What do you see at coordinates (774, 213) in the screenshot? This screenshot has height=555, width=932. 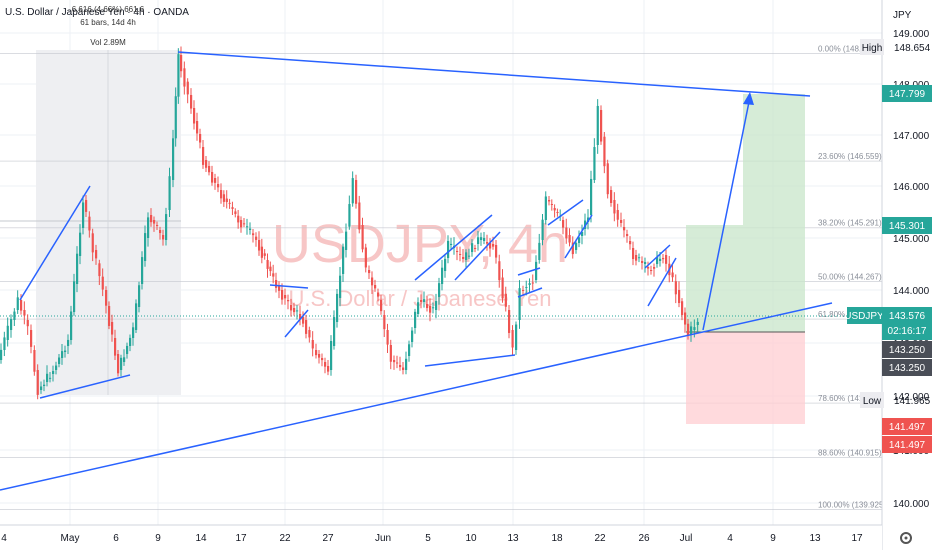 I see `profit-zone-target` at bounding box center [774, 213].